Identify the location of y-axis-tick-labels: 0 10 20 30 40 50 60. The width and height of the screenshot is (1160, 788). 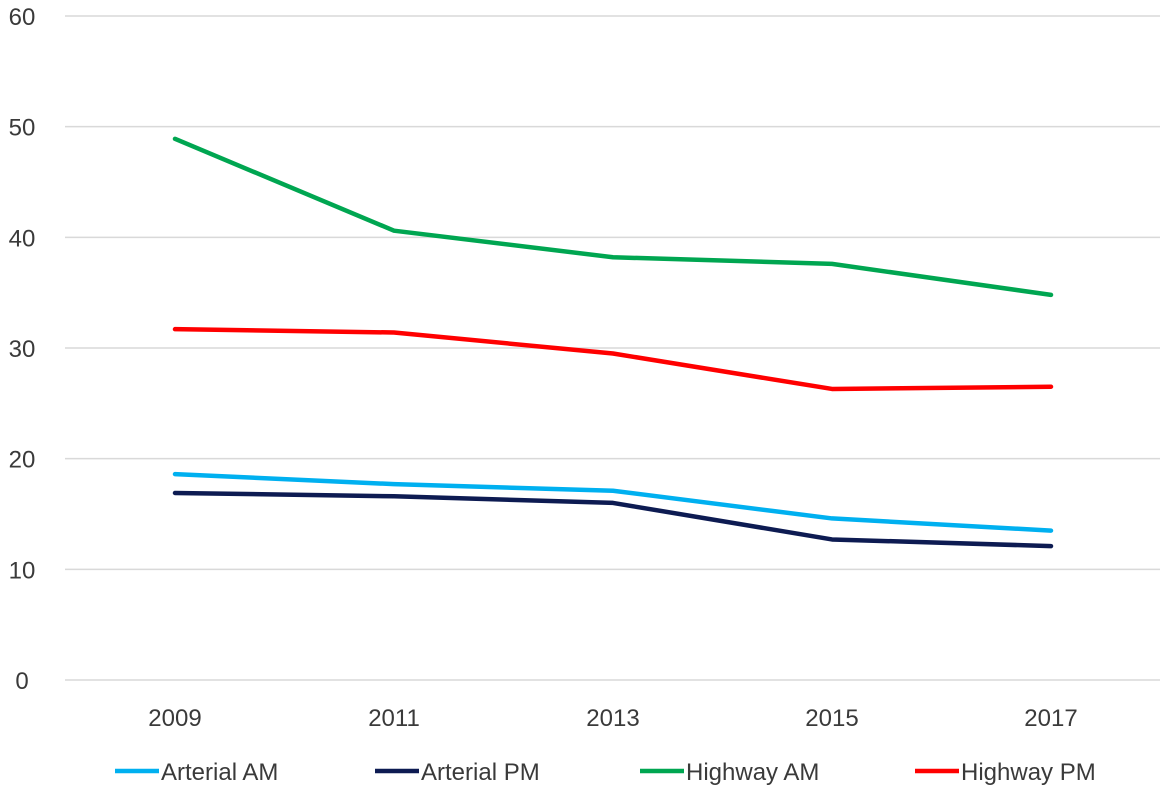
(22, 349).